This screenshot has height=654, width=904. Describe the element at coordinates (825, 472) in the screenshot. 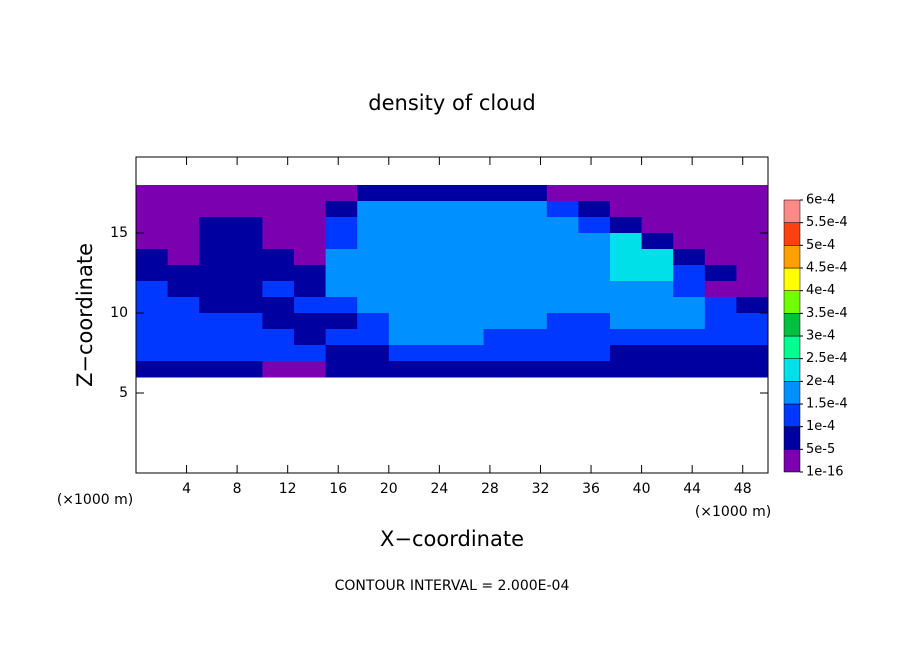

I see `colorbar-label: 1e-16` at that location.